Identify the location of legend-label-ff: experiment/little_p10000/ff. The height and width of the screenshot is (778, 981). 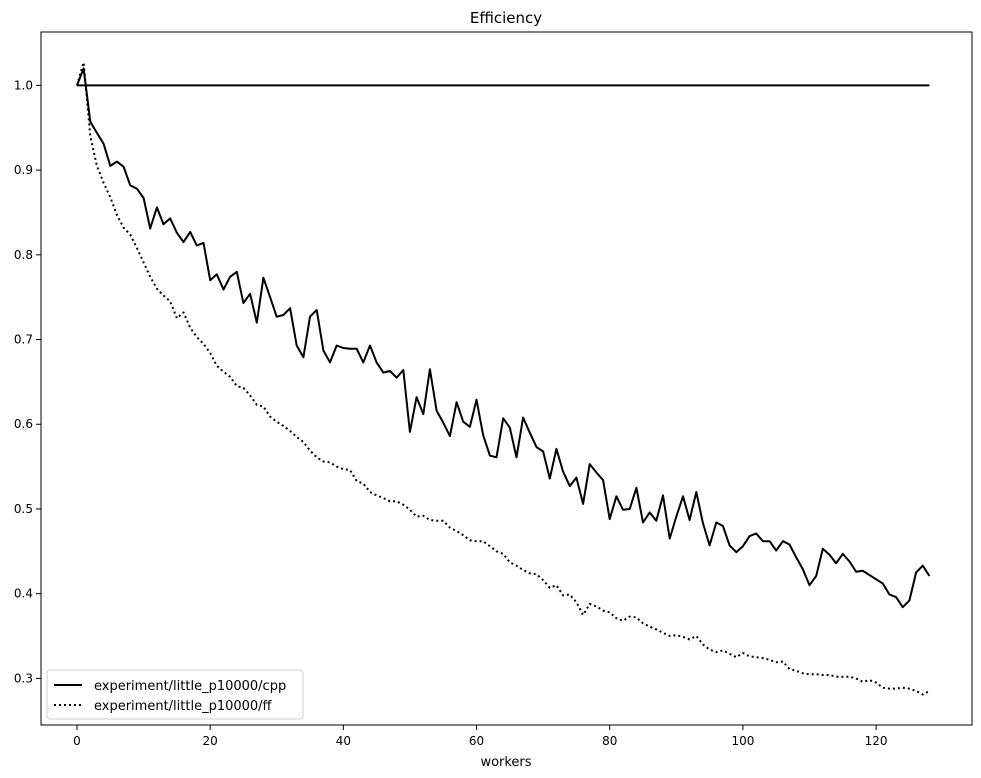
(183, 706).